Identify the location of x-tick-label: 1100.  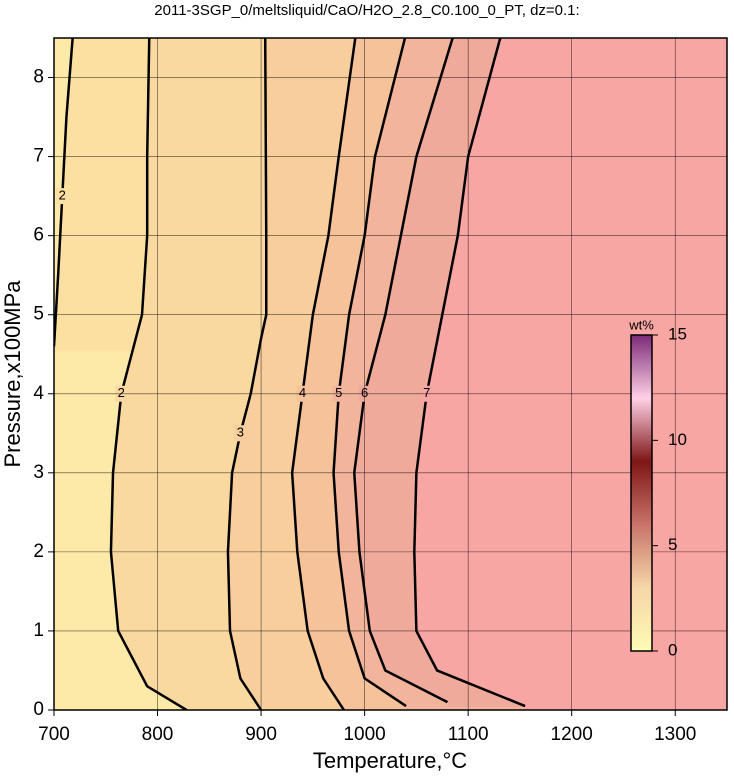
(468, 734).